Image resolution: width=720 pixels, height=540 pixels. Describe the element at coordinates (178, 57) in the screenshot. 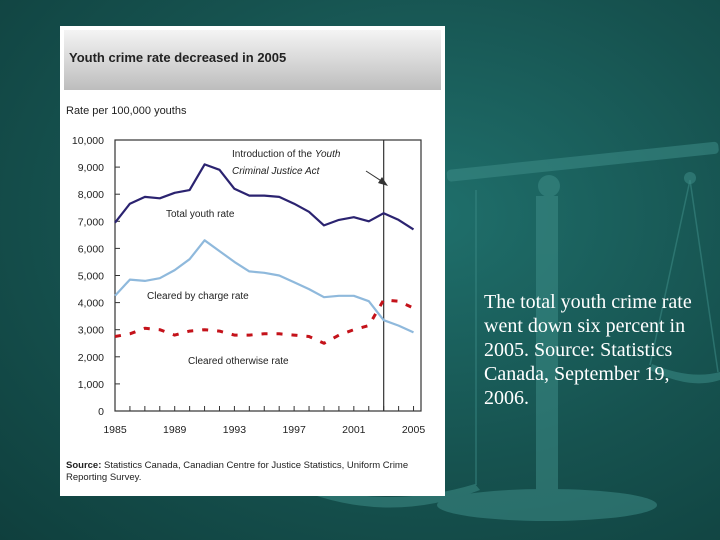

I see `chart-title: Youth crime rate decreased in 2005` at that location.